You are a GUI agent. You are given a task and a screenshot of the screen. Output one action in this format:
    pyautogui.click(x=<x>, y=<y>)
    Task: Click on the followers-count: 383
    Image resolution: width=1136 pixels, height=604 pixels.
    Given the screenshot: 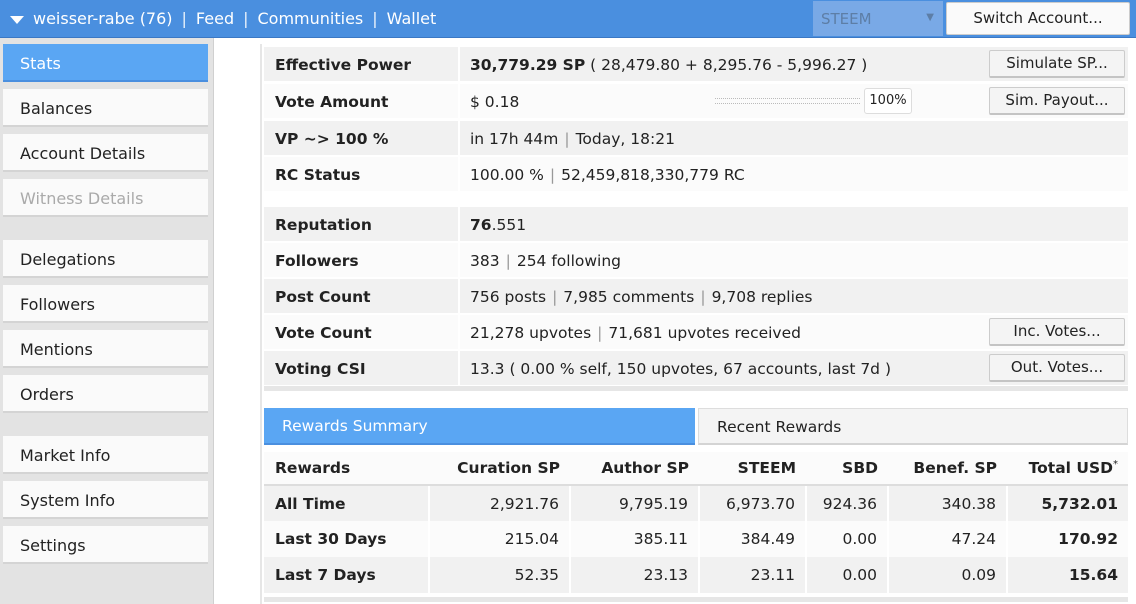 What is the action you would take?
    pyautogui.click(x=485, y=261)
    